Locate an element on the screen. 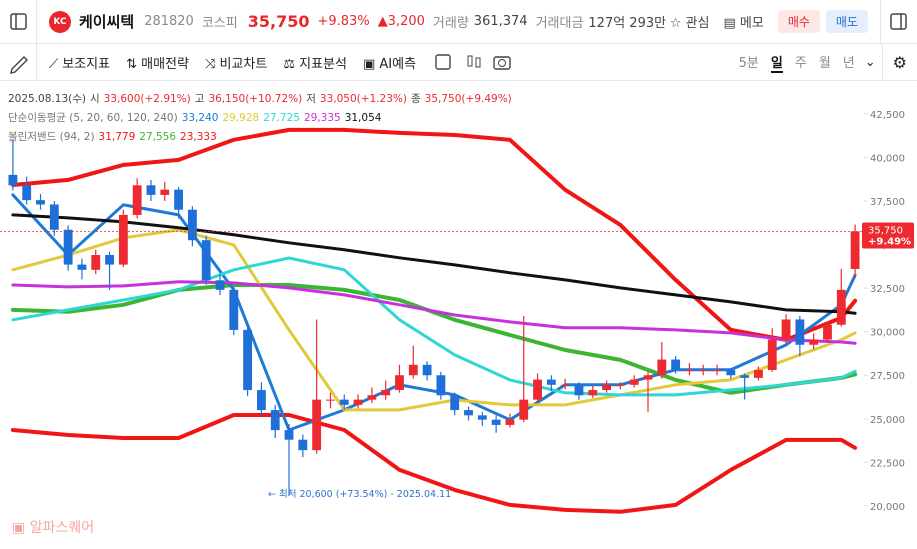  stock-logo: KC is located at coordinates (60, 21).